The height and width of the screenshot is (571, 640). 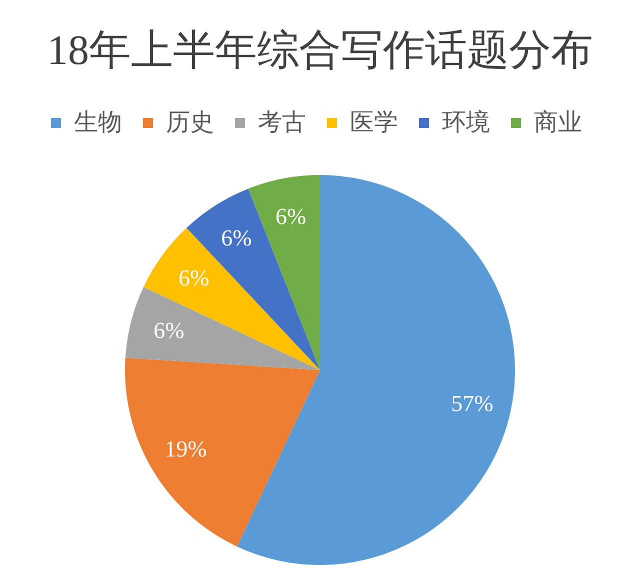 What do you see at coordinates (472, 403) in the screenshot?
I see `data-label: 57%` at bounding box center [472, 403].